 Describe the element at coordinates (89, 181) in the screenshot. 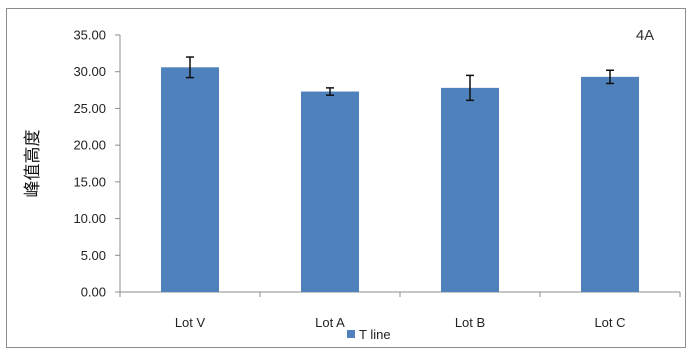

I see `y-tick-label: 15.00` at that location.